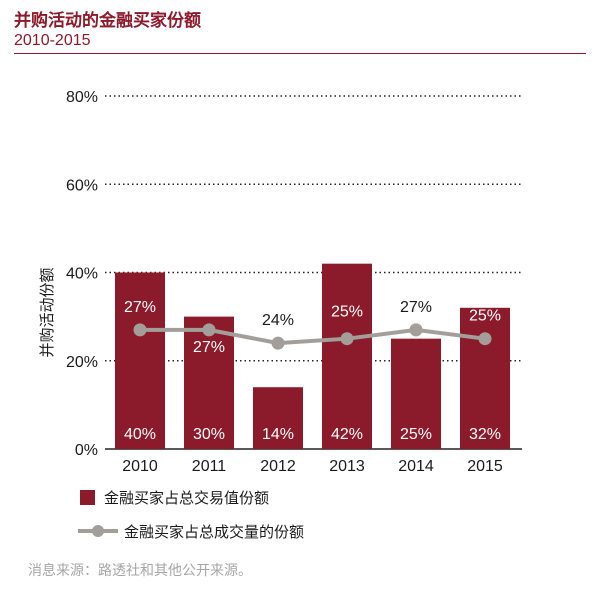 The image size is (600, 604). What do you see at coordinates (107, 21) in the screenshot?
I see `chart-title: 并购活动的金融买家份额` at bounding box center [107, 21].